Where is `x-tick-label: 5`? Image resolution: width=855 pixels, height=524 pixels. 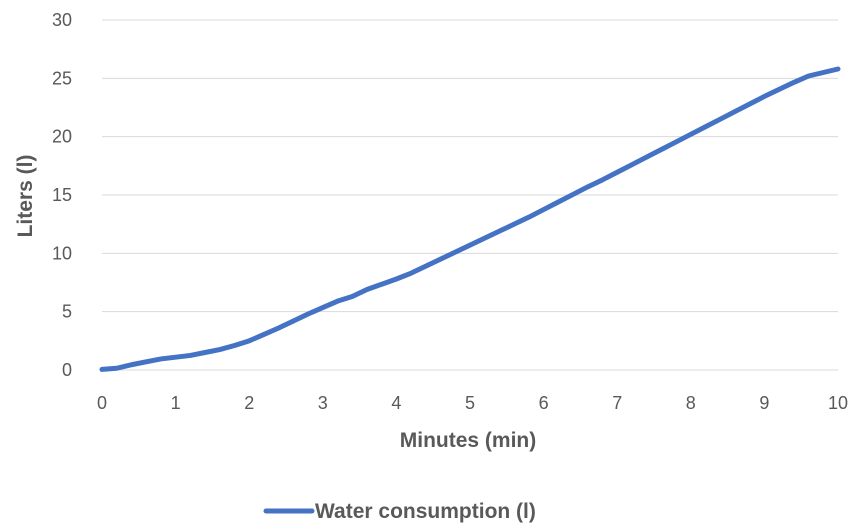
x-tick-label: 5 is located at coordinates (470, 403).